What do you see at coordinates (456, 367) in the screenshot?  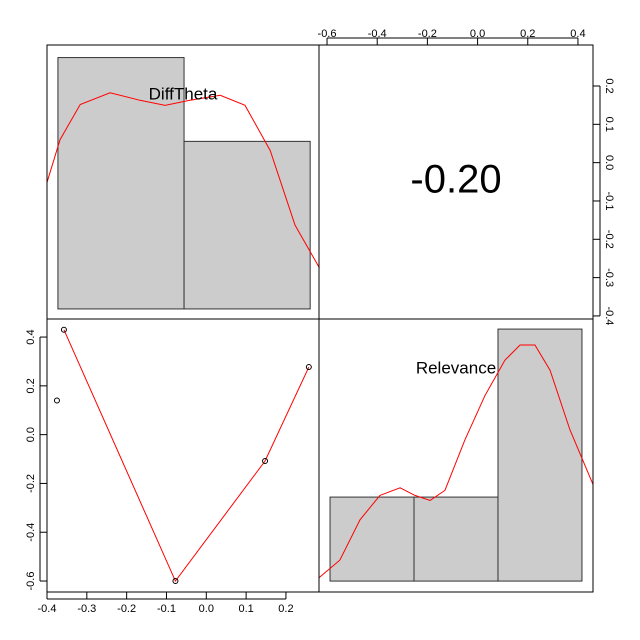 I see `variable-name: Relevance` at bounding box center [456, 367].